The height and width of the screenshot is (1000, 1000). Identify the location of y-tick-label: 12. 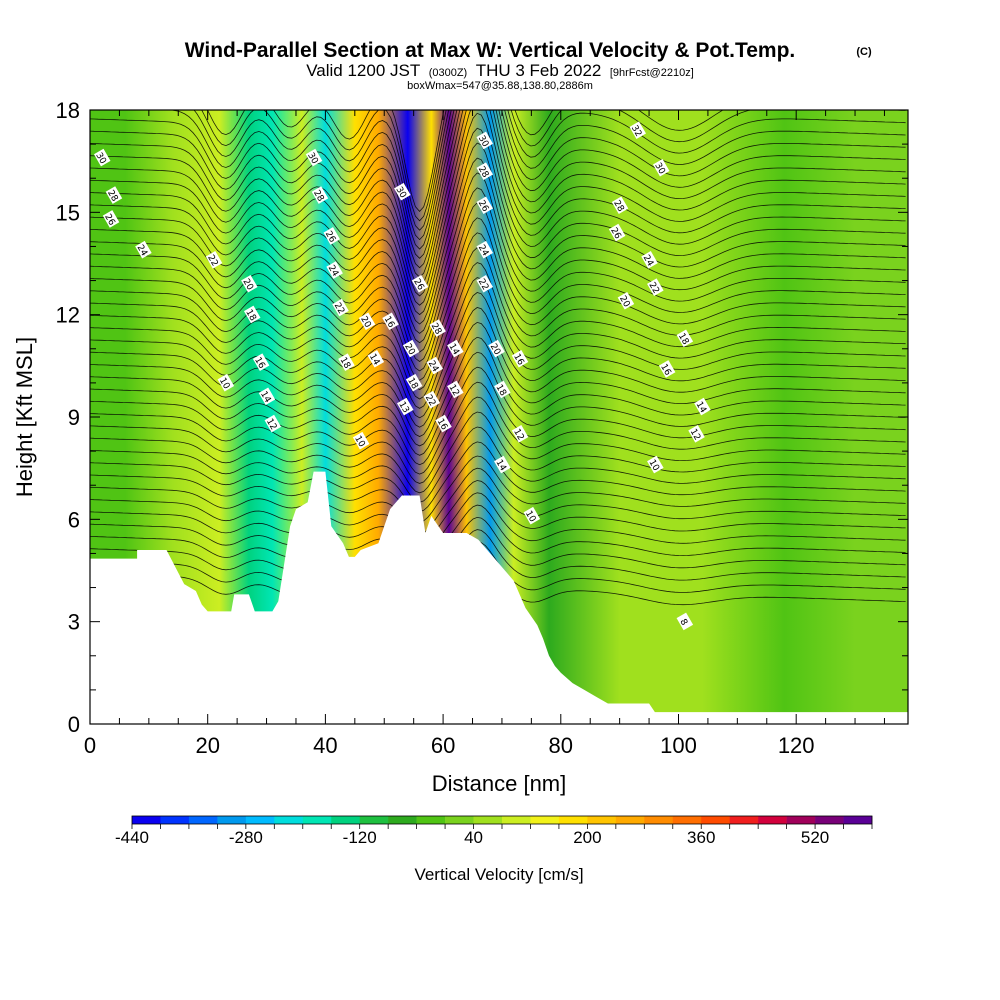
(68, 315).